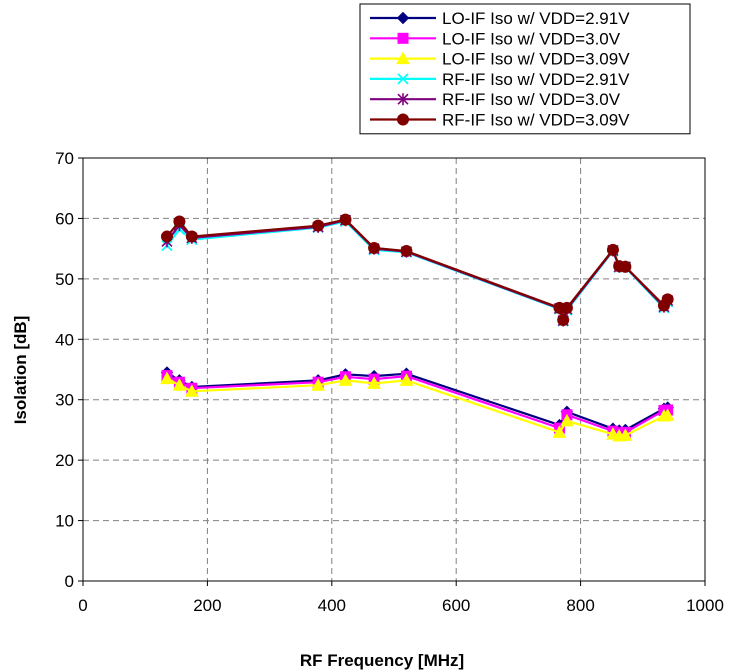  I want to click on x-tick-label: 200, so click(207, 605).